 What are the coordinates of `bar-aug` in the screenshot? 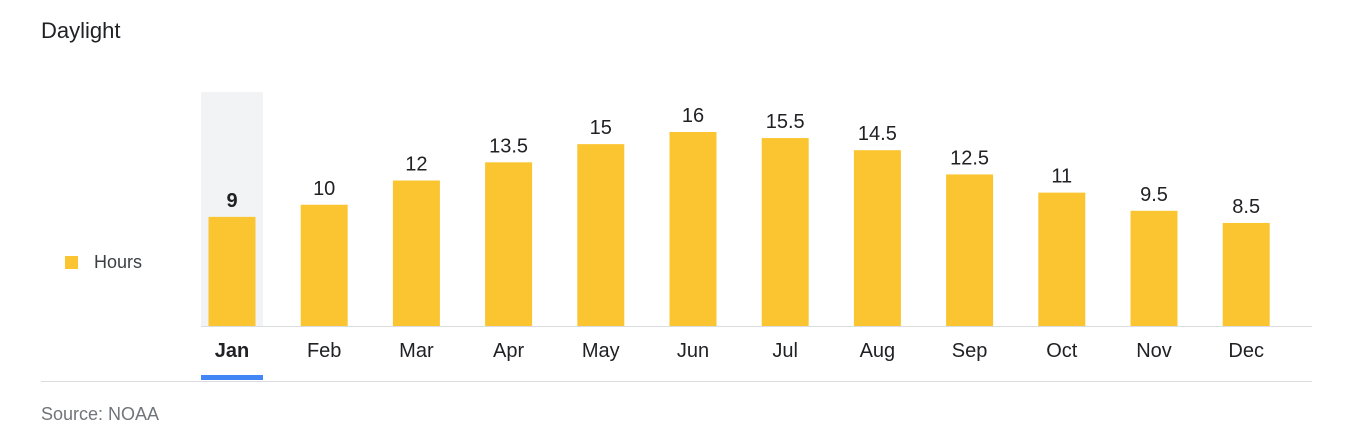 It's located at (877, 238).